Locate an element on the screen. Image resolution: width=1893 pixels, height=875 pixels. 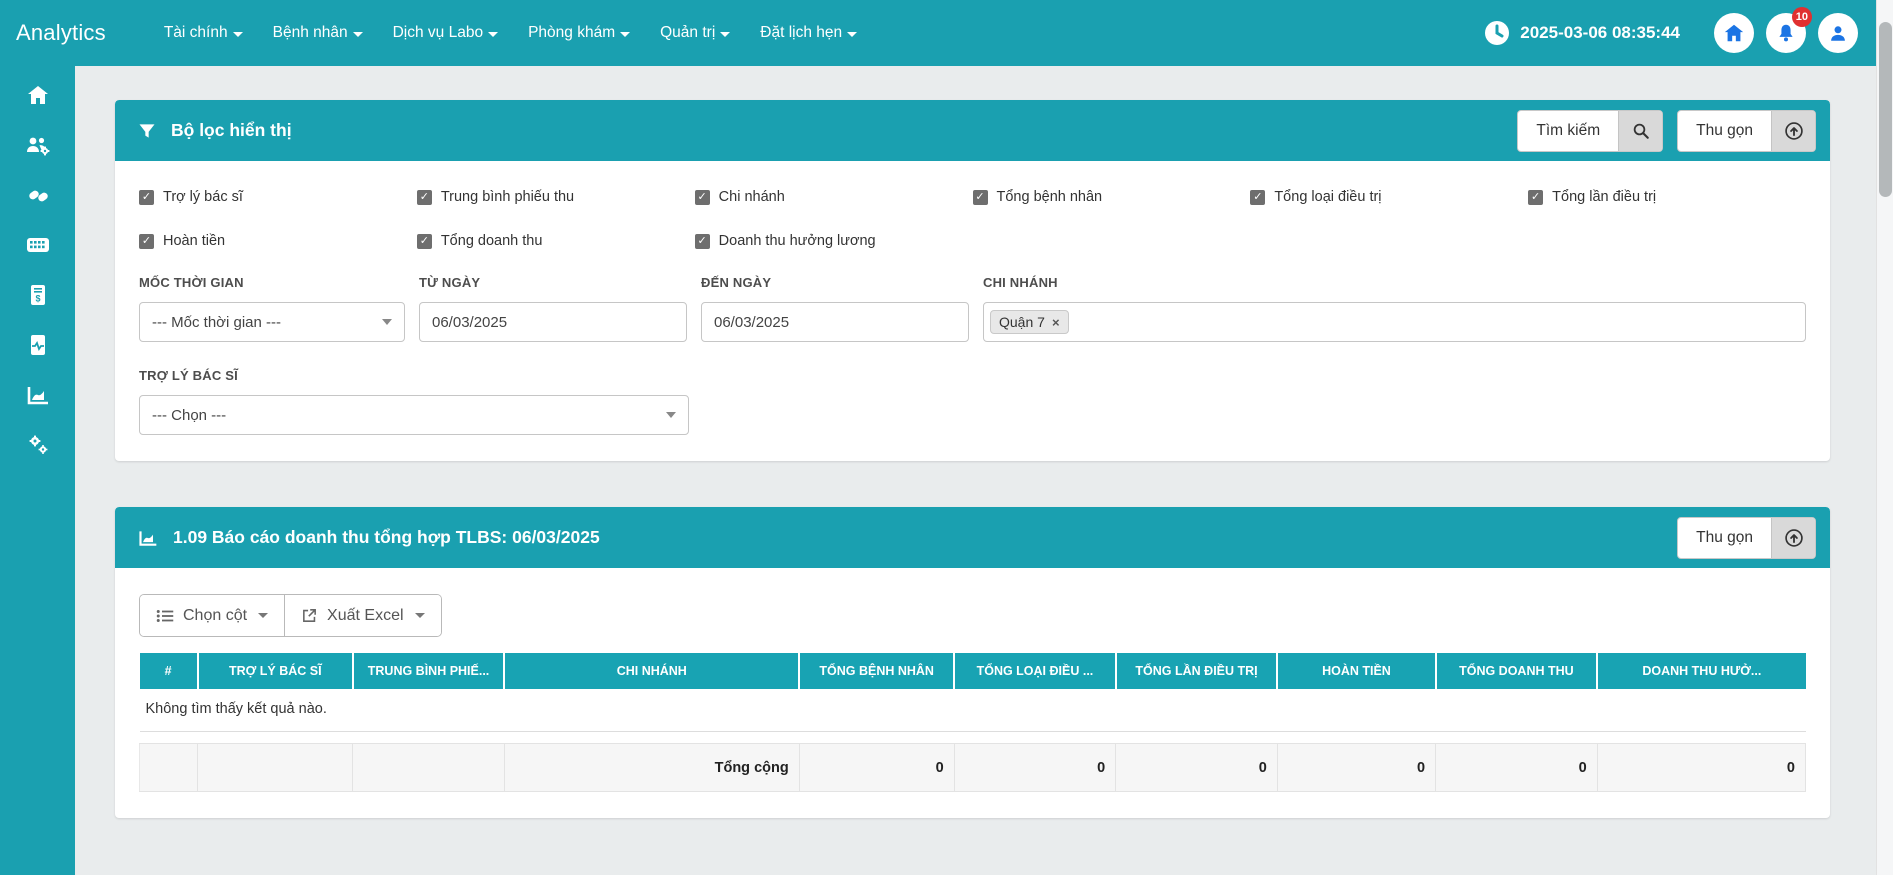
total-tong-benh-nhan: 0 is located at coordinates (876, 767).